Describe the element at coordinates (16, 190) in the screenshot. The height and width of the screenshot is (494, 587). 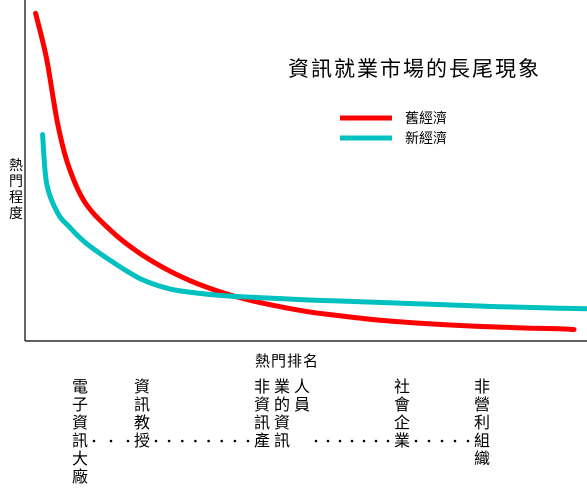
I see `y-axis-label: 熱門程度` at that location.